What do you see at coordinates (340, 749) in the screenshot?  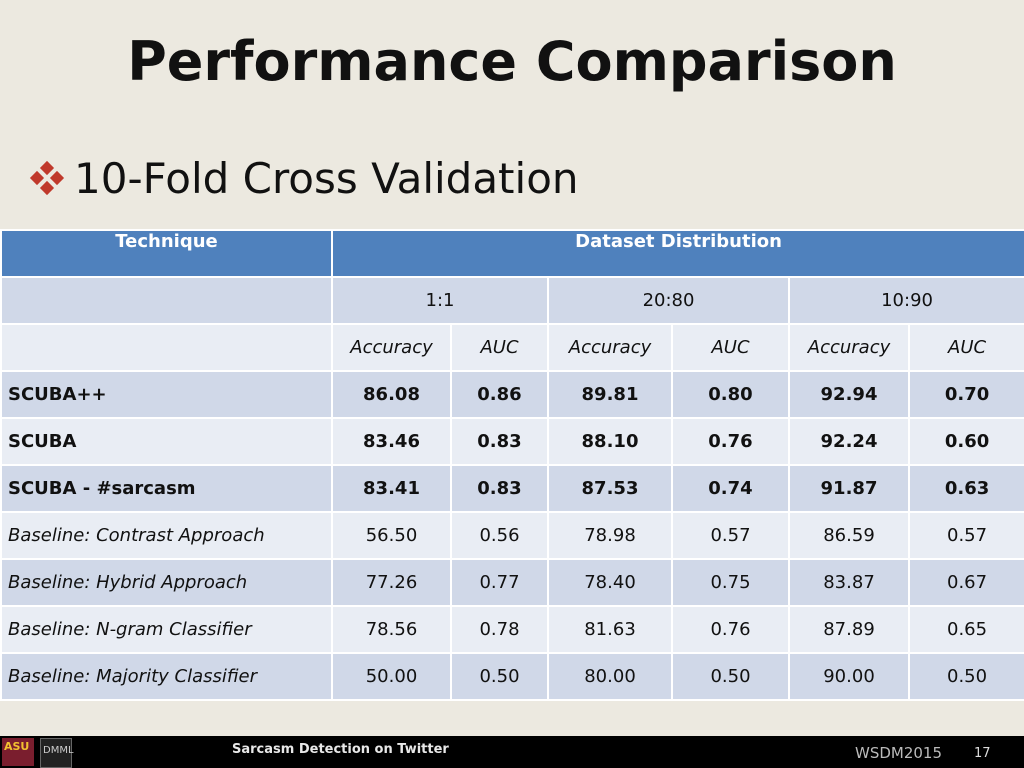 I see `footer-title: Sarcasm Detection on Twitter` at bounding box center [340, 749].